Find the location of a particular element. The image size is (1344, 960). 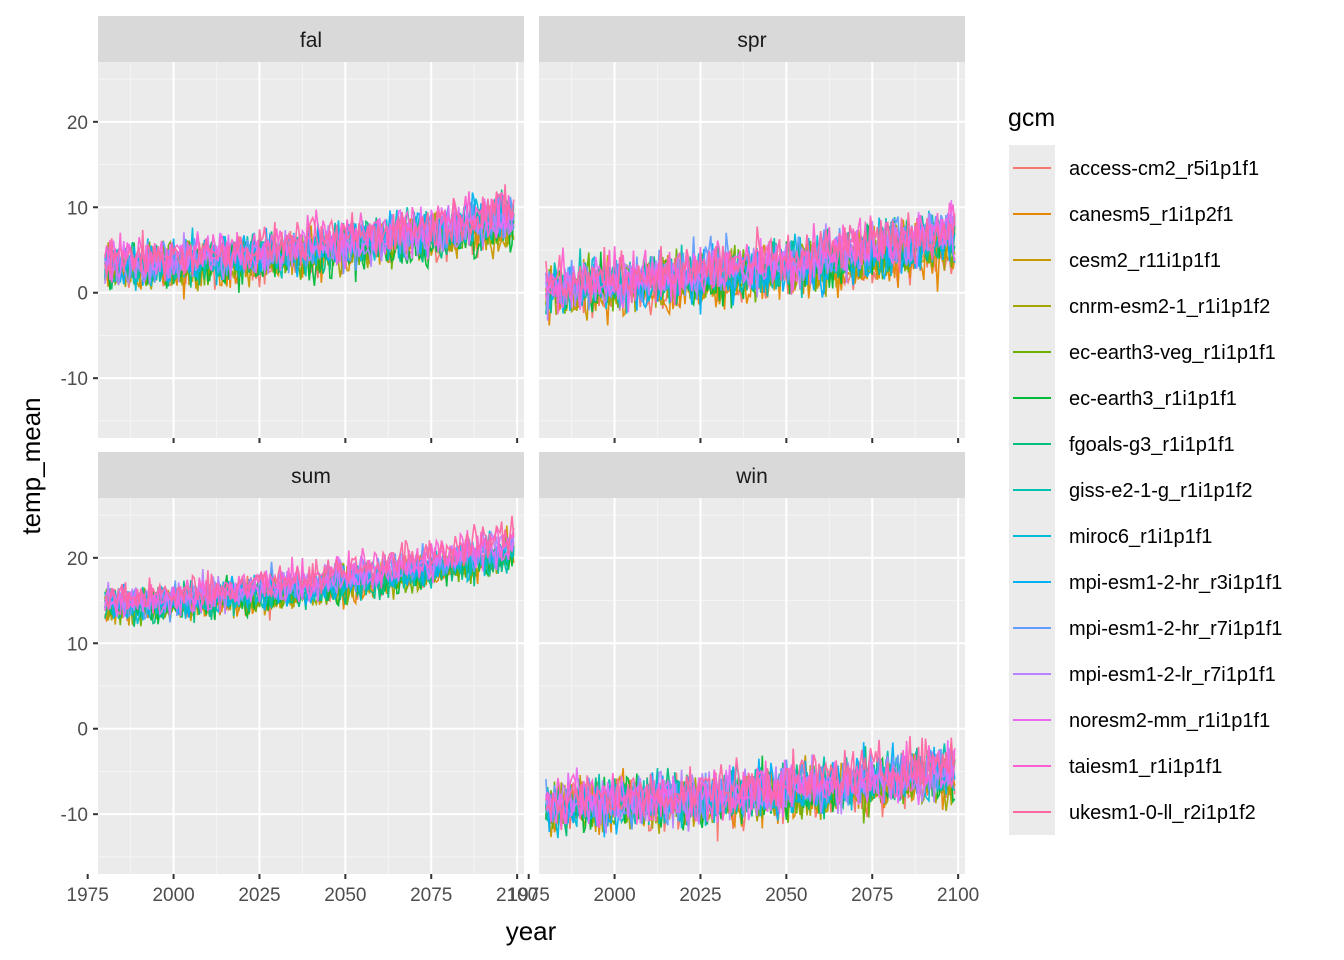

legend-item-mpi-esm1-2-lr_r7i1p1f1: mpi-esm1-2-lr_r7i1p1f1 is located at coordinates (1142, 674).